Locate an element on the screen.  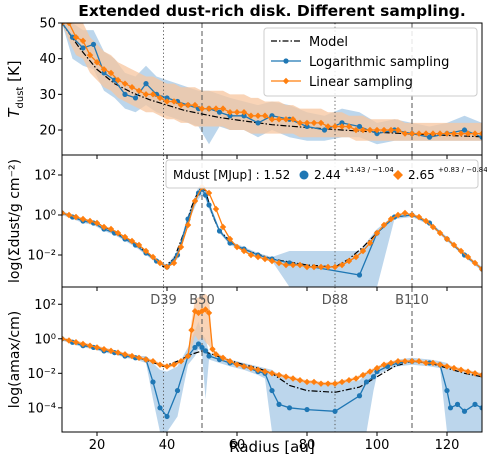
y-axis-label: Tdust [K] is located at coordinates (15, 88).